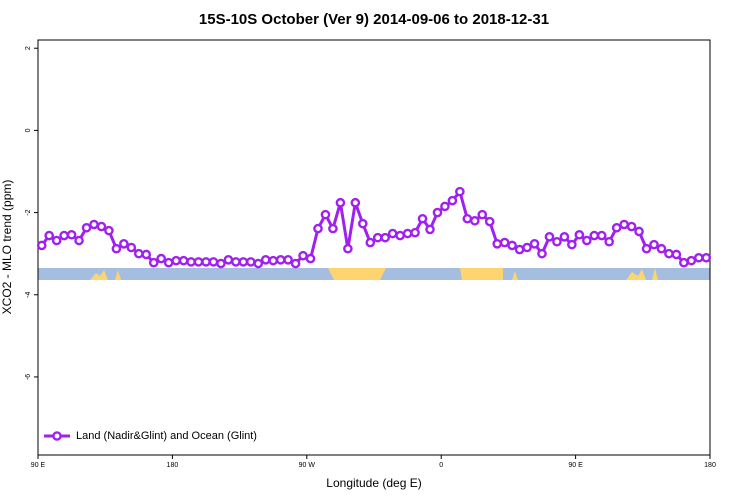 This screenshot has height=500, width=750. What do you see at coordinates (7, 247) in the screenshot?
I see `y-axis-label: XCO2 - MLO trend (ppm)` at bounding box center [7, 247].